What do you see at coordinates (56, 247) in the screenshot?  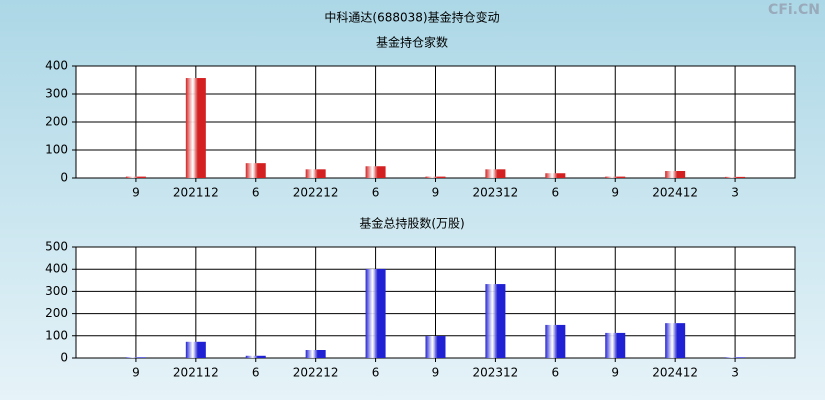 I see `y-tick-label: 500` at bounding box center [56, 247].